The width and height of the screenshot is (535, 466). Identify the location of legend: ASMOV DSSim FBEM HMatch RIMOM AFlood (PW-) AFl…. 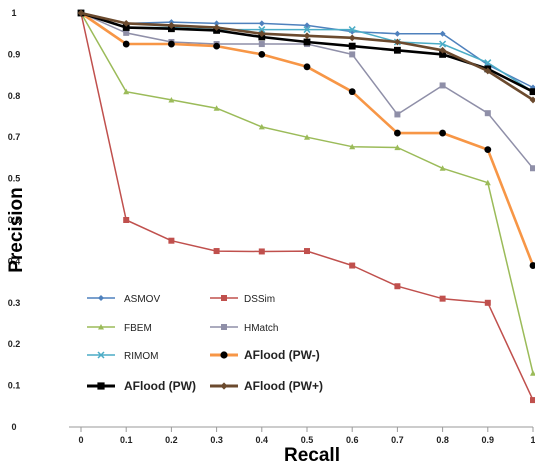
(205, 343).